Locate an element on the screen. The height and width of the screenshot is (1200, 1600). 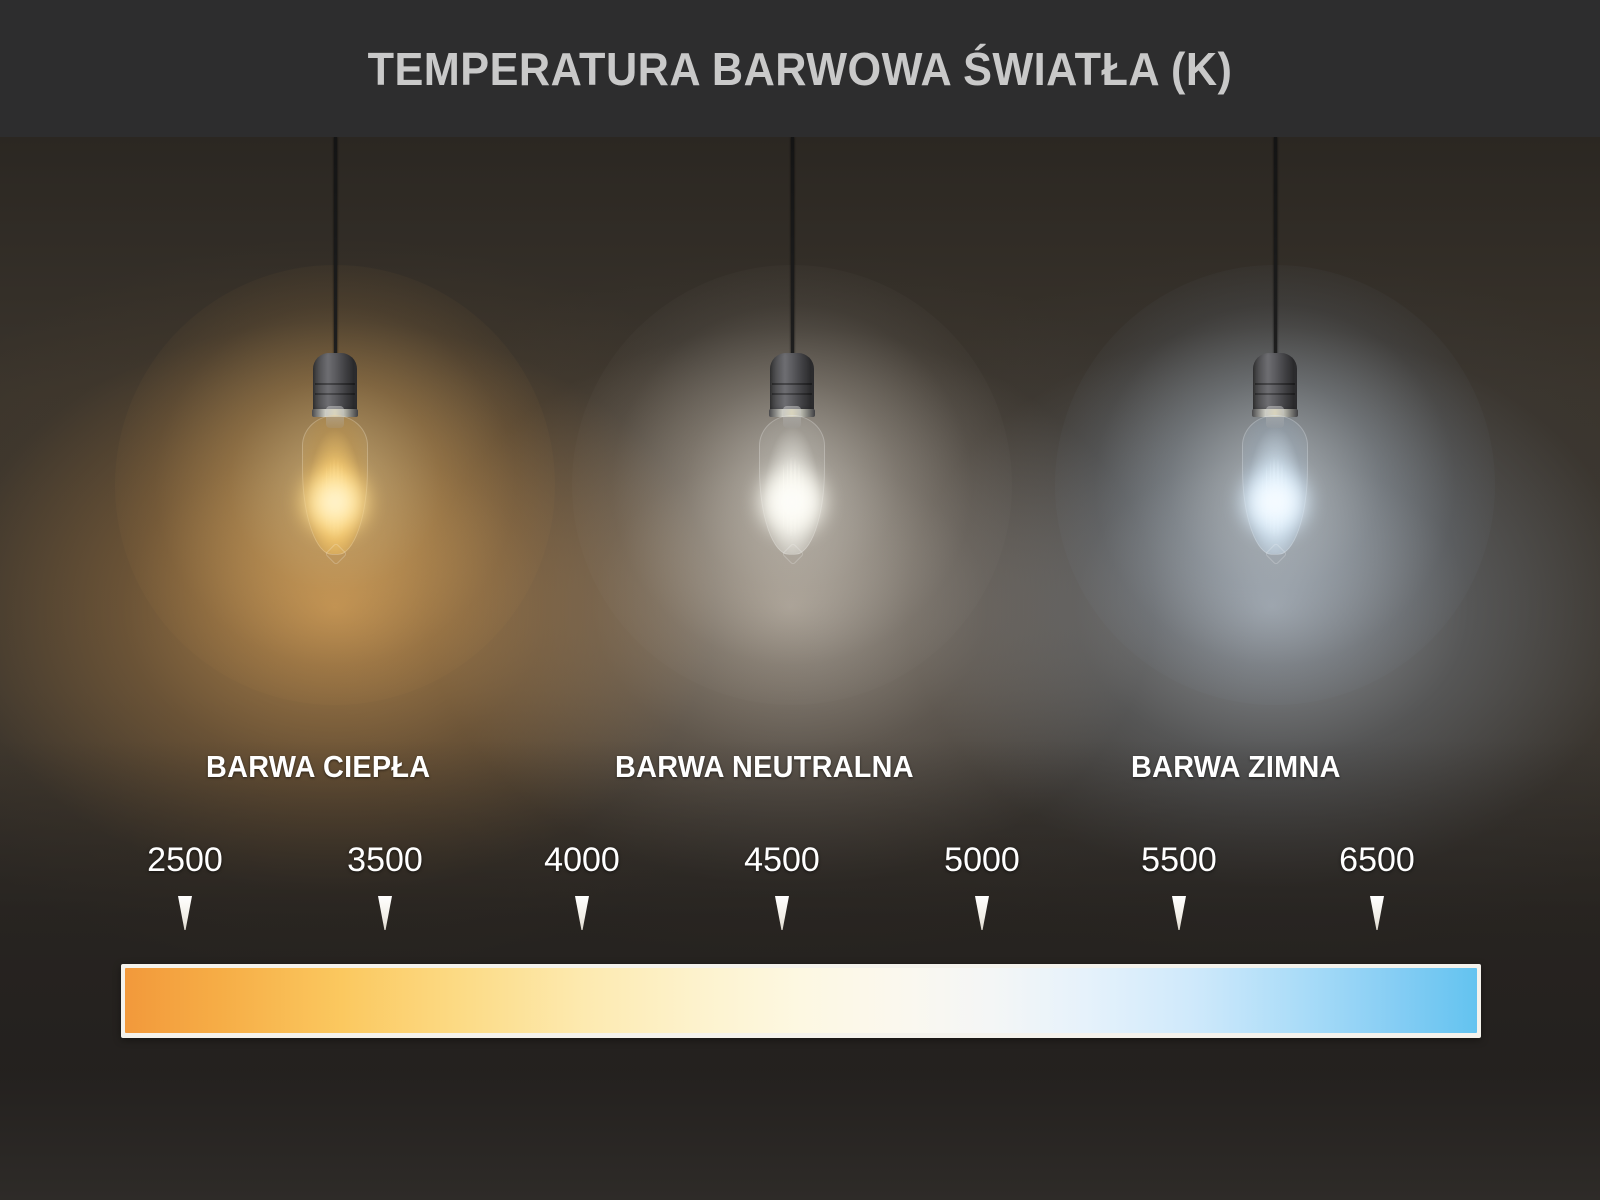
category-label-neutral: BARWA NEUTRALNA is located at coordinates (764, 766).